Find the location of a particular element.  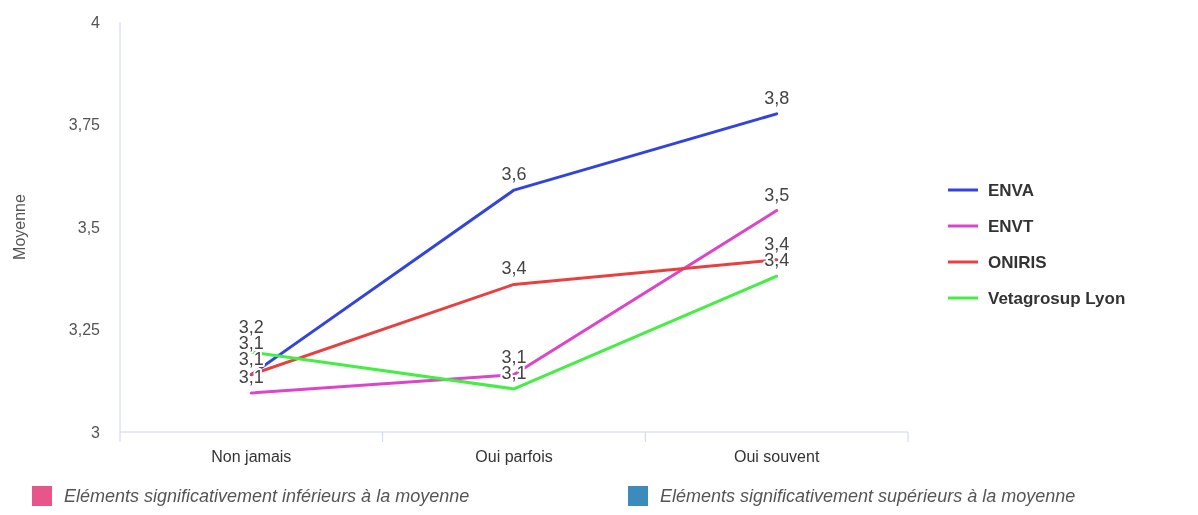

y-axis-title: Moyenne is located at coordinates (19, 226).